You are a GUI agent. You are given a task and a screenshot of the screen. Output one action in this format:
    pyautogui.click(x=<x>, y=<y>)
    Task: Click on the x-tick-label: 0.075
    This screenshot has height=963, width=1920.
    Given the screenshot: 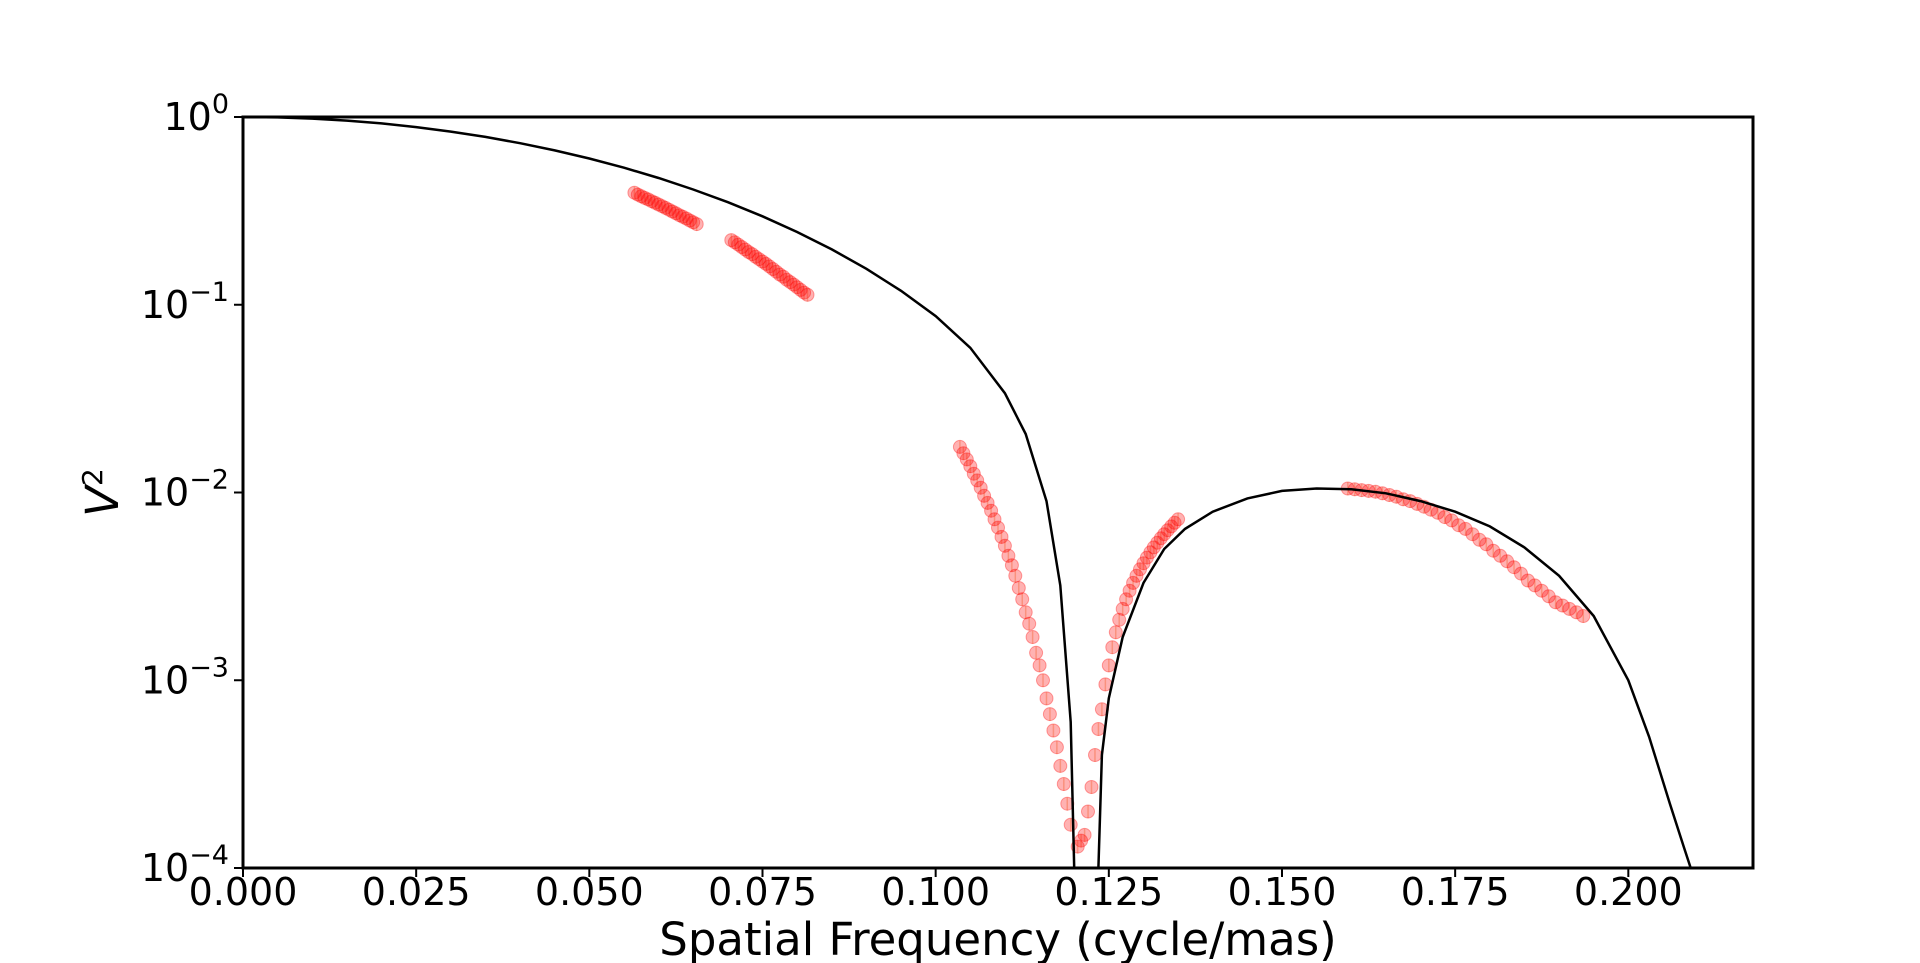 What is the action you would take?
    pyautogui.click(x=762, y=892)
    